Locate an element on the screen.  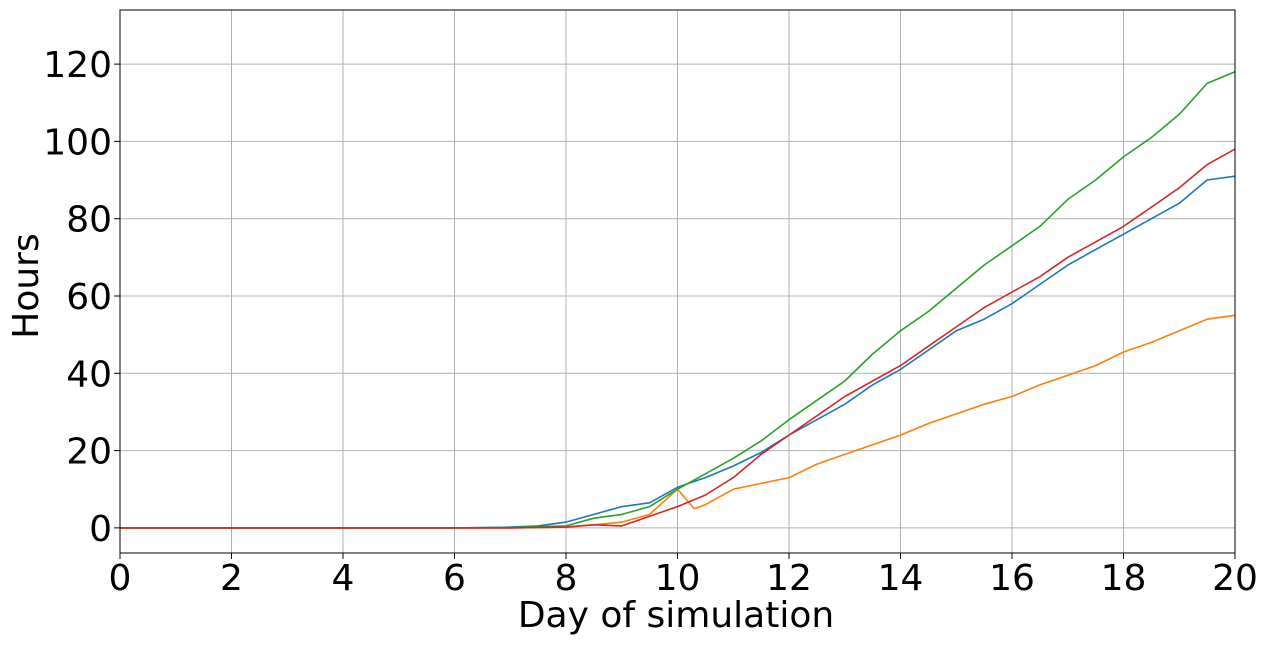
y-tick-label: 40 is located at coordinates (89, 374).